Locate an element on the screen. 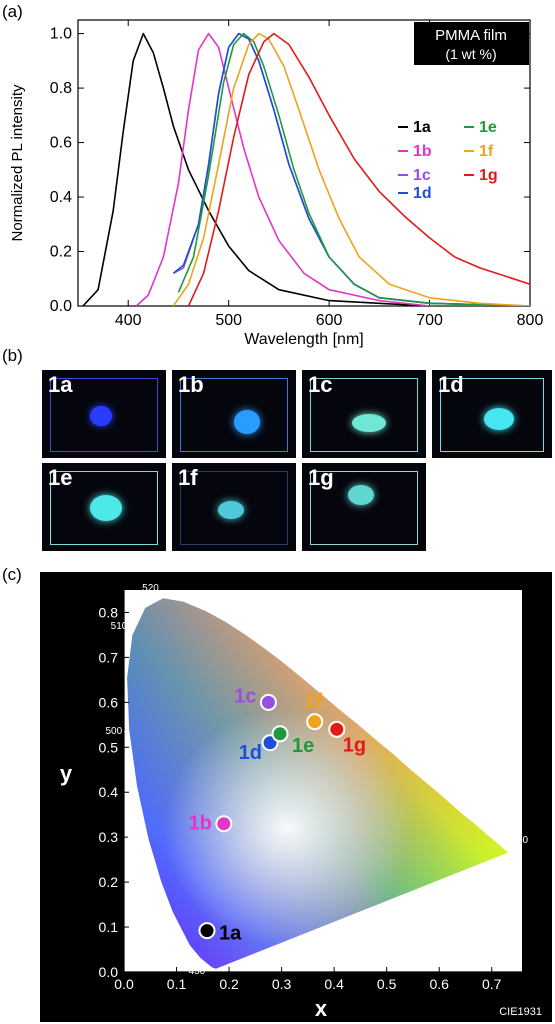 Image resolution: width=555 pixels, height=1024 pixels. annotation-line1: PMMA film is located at coordinates (471, 35).